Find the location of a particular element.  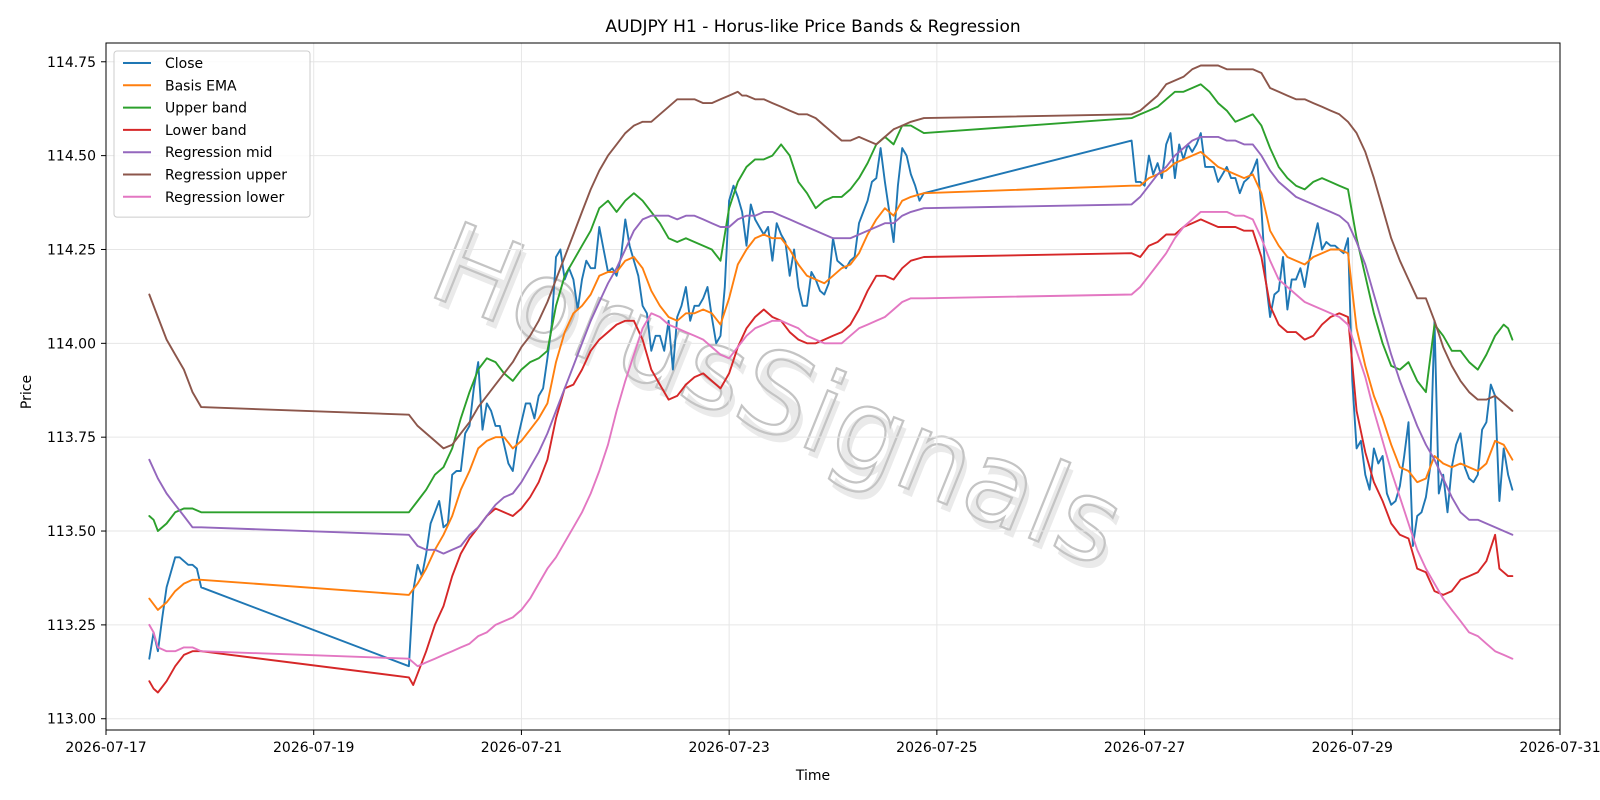

legend-item-regression-upper: Regression upper is located at coordinates (205, 176).